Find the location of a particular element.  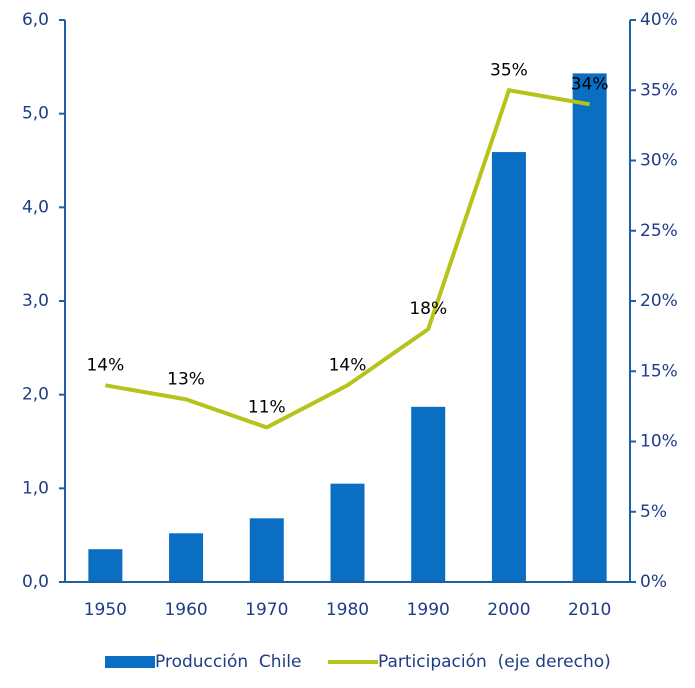

y2-tick-label: 25% is located at coordinates (659, 231).